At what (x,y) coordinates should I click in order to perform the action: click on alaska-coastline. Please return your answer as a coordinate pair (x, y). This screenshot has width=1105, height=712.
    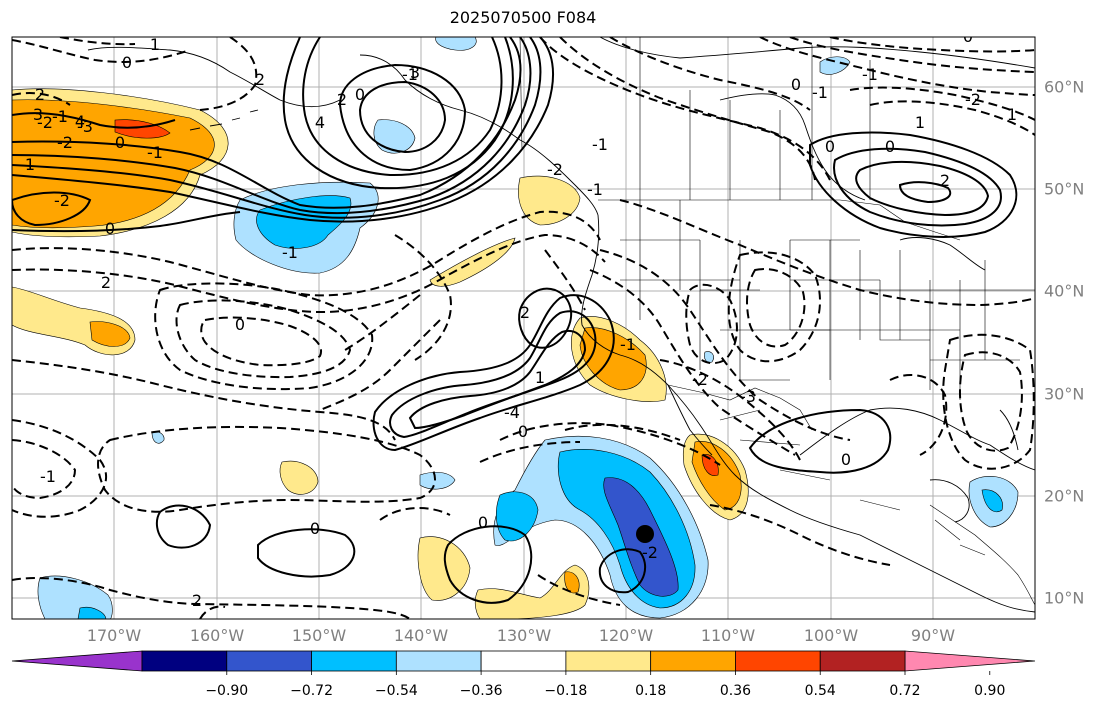
    Looking at the image, I should click on (343, 131).